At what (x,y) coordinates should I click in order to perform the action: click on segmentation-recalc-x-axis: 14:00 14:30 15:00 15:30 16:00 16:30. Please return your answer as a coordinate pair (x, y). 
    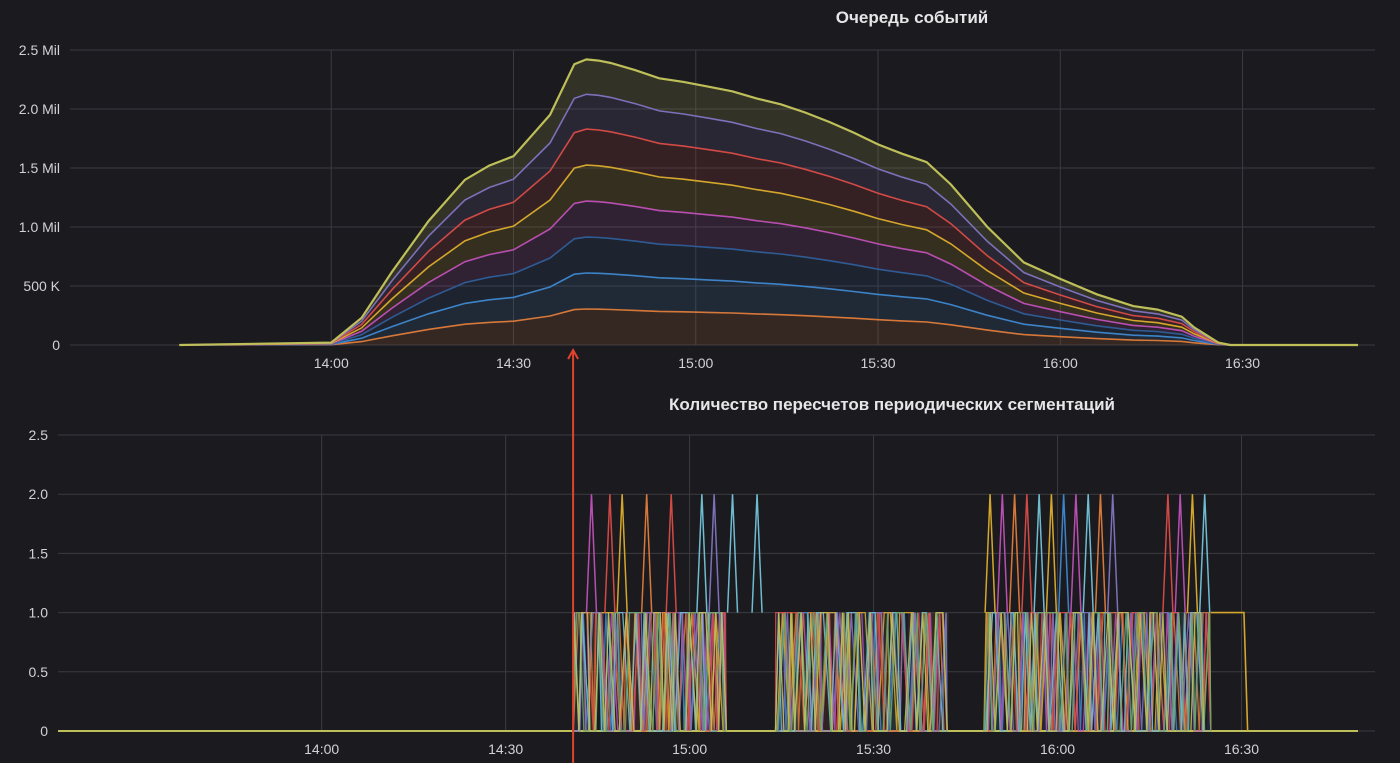
    Looking at the image, I should click on (781, 749).